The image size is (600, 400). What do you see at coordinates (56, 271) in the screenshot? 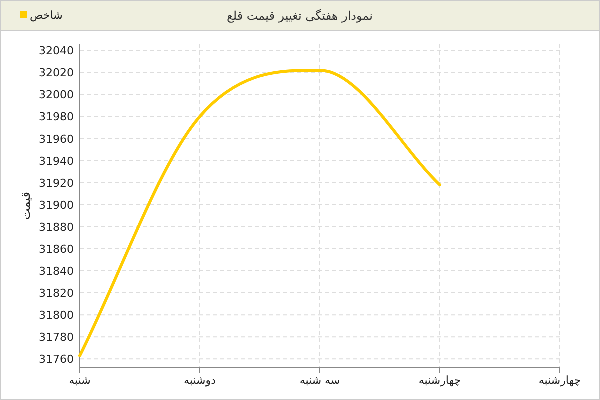
I see `y-tick-label: 31840` at bounding box center [56, 271].